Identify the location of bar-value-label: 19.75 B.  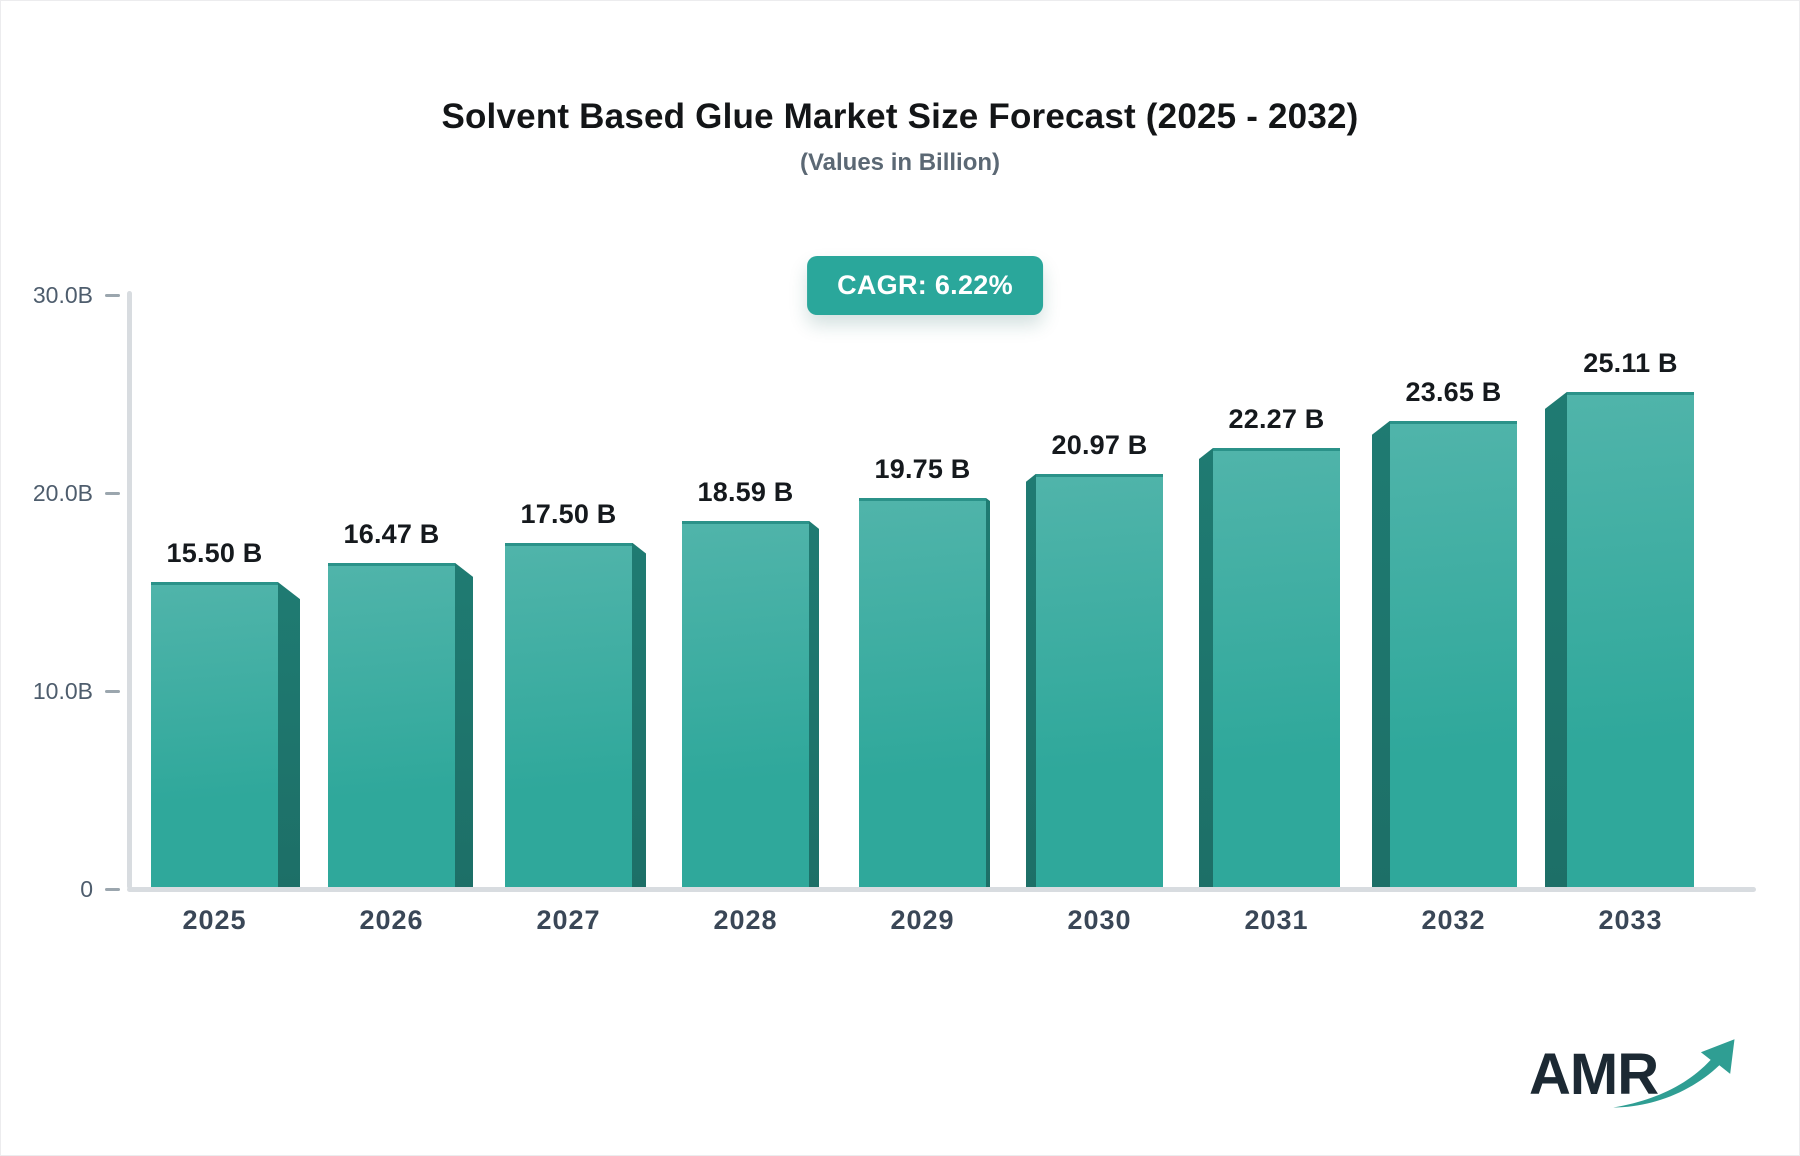
(922, 468).